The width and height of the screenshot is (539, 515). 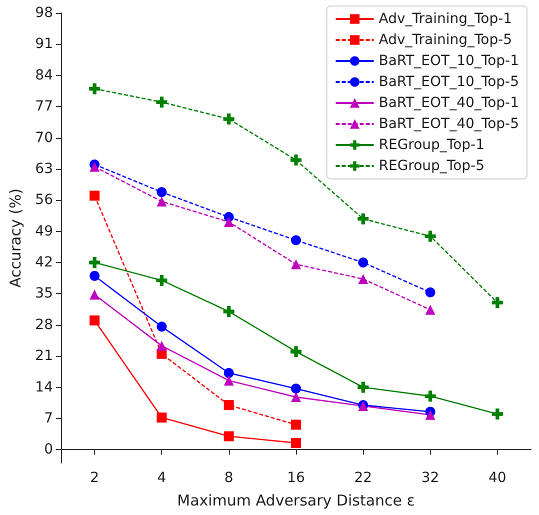 I want to click on y-tick-label: 21, so click(x=44, y=356).